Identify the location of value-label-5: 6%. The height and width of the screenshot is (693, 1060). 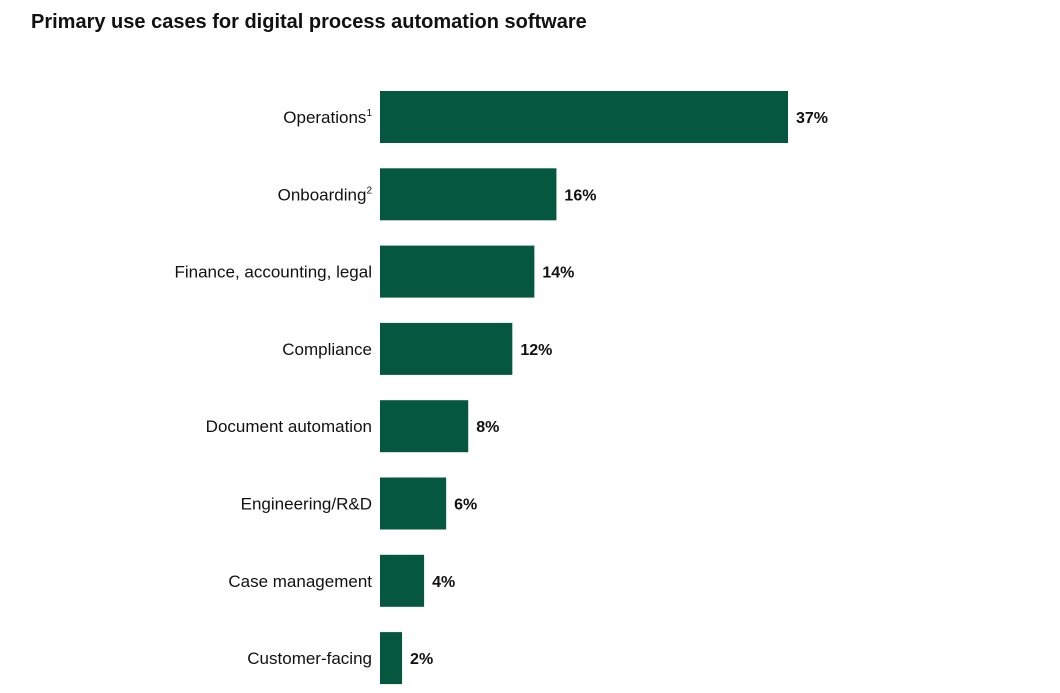
(465, 505).